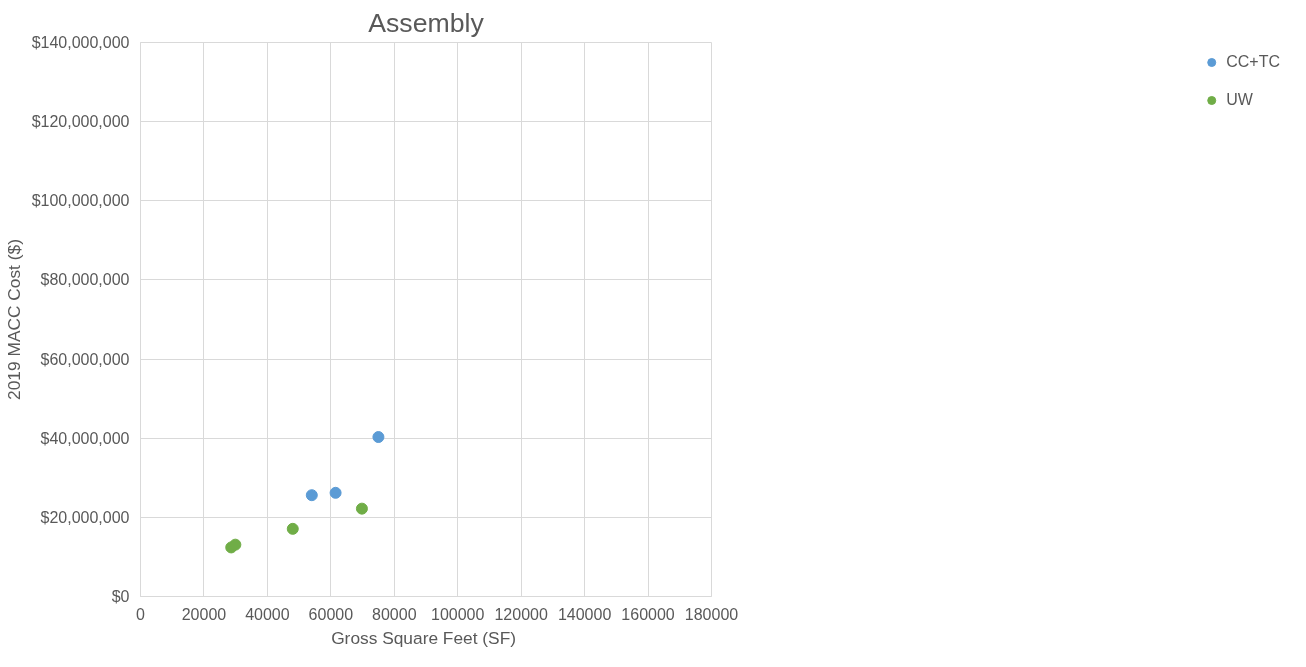 The width and height of the screenshot is (1306, 667). I want to click on y-tick-label: $100,000,000, so click(80, 201).